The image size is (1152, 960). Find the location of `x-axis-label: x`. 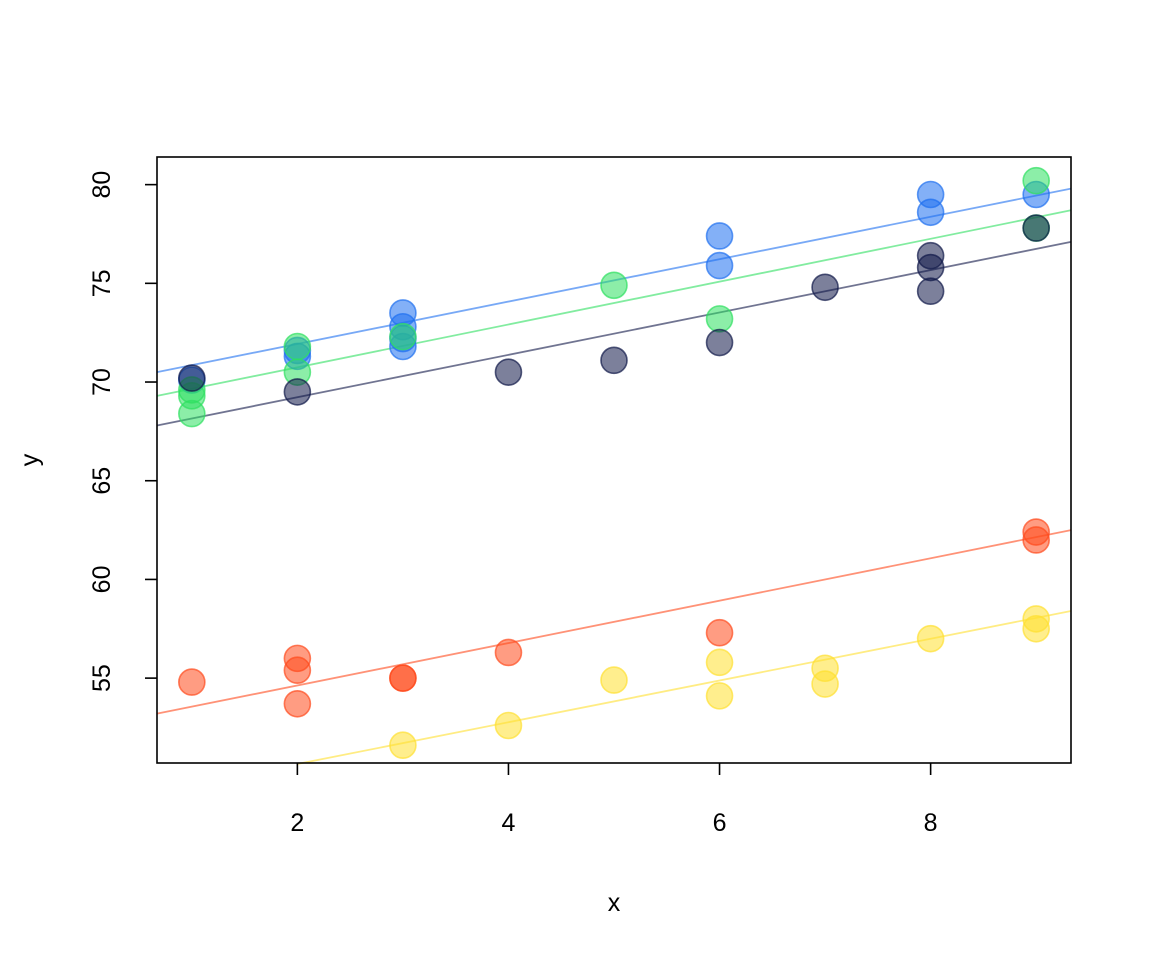

x-axis-label: x is located at coordinates (614, 903).